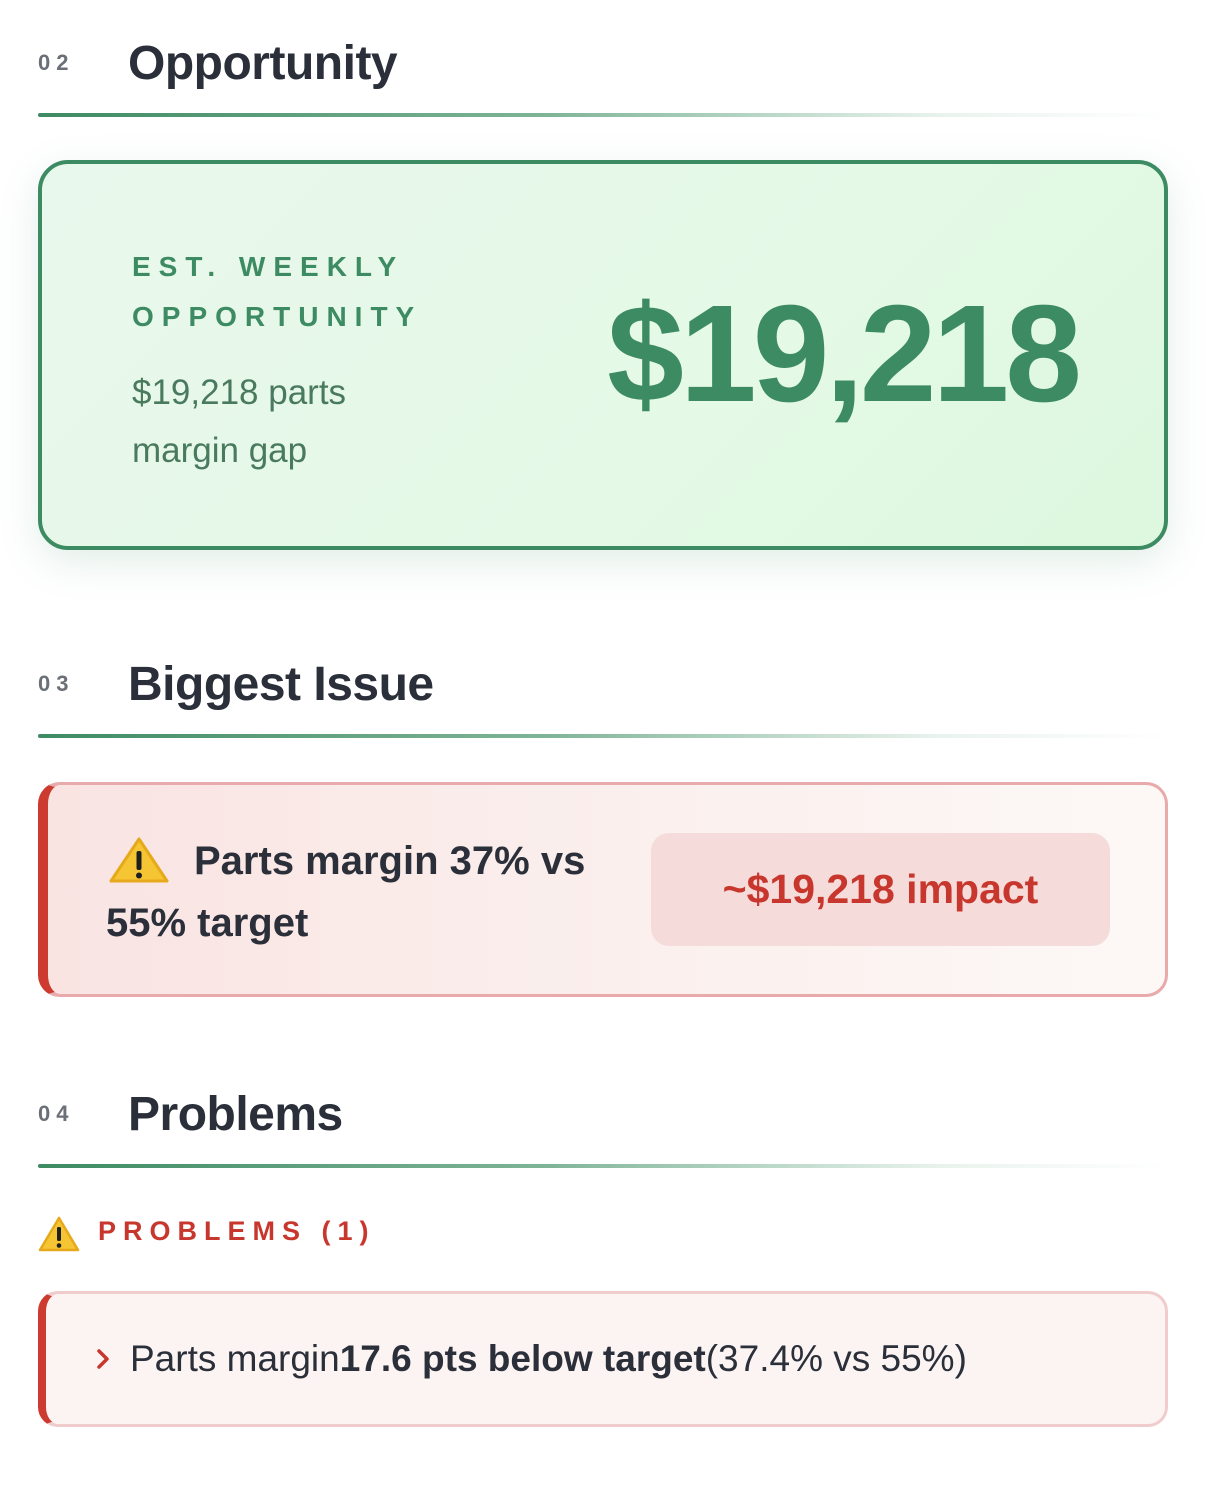 The image size is (1206, 1504). I want to click on issue-text-content: Parts margin 37% vs 55% target, so click(346, 892).